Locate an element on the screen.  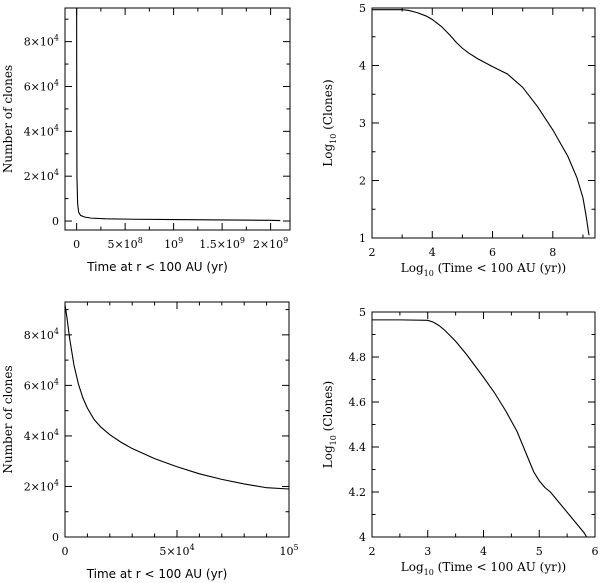
y-tick-label-base: 2 is located at coordinates (362, 181).